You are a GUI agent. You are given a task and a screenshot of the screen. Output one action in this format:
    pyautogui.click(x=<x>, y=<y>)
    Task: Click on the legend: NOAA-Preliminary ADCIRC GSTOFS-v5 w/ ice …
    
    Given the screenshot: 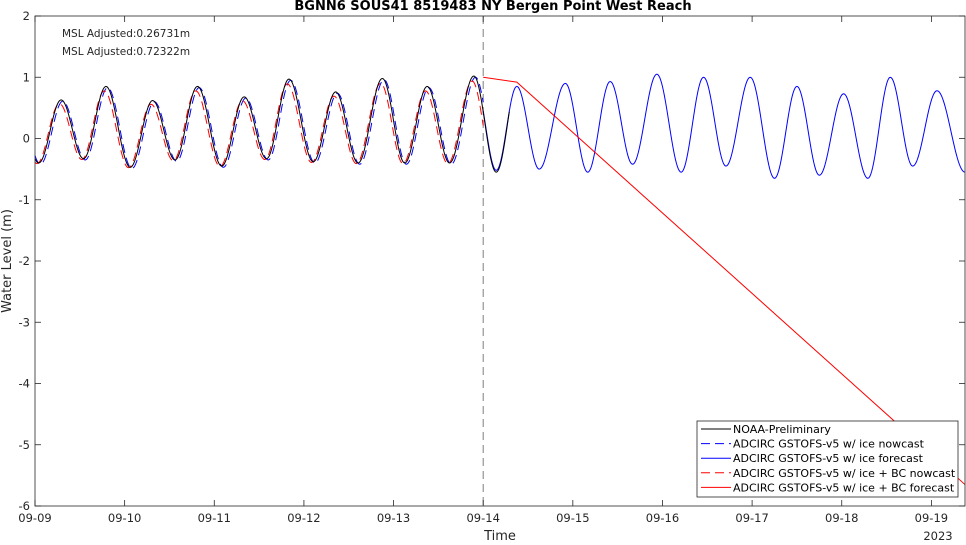 What is the action you would take?
    pyautogui.click(x=827, y=459)
    